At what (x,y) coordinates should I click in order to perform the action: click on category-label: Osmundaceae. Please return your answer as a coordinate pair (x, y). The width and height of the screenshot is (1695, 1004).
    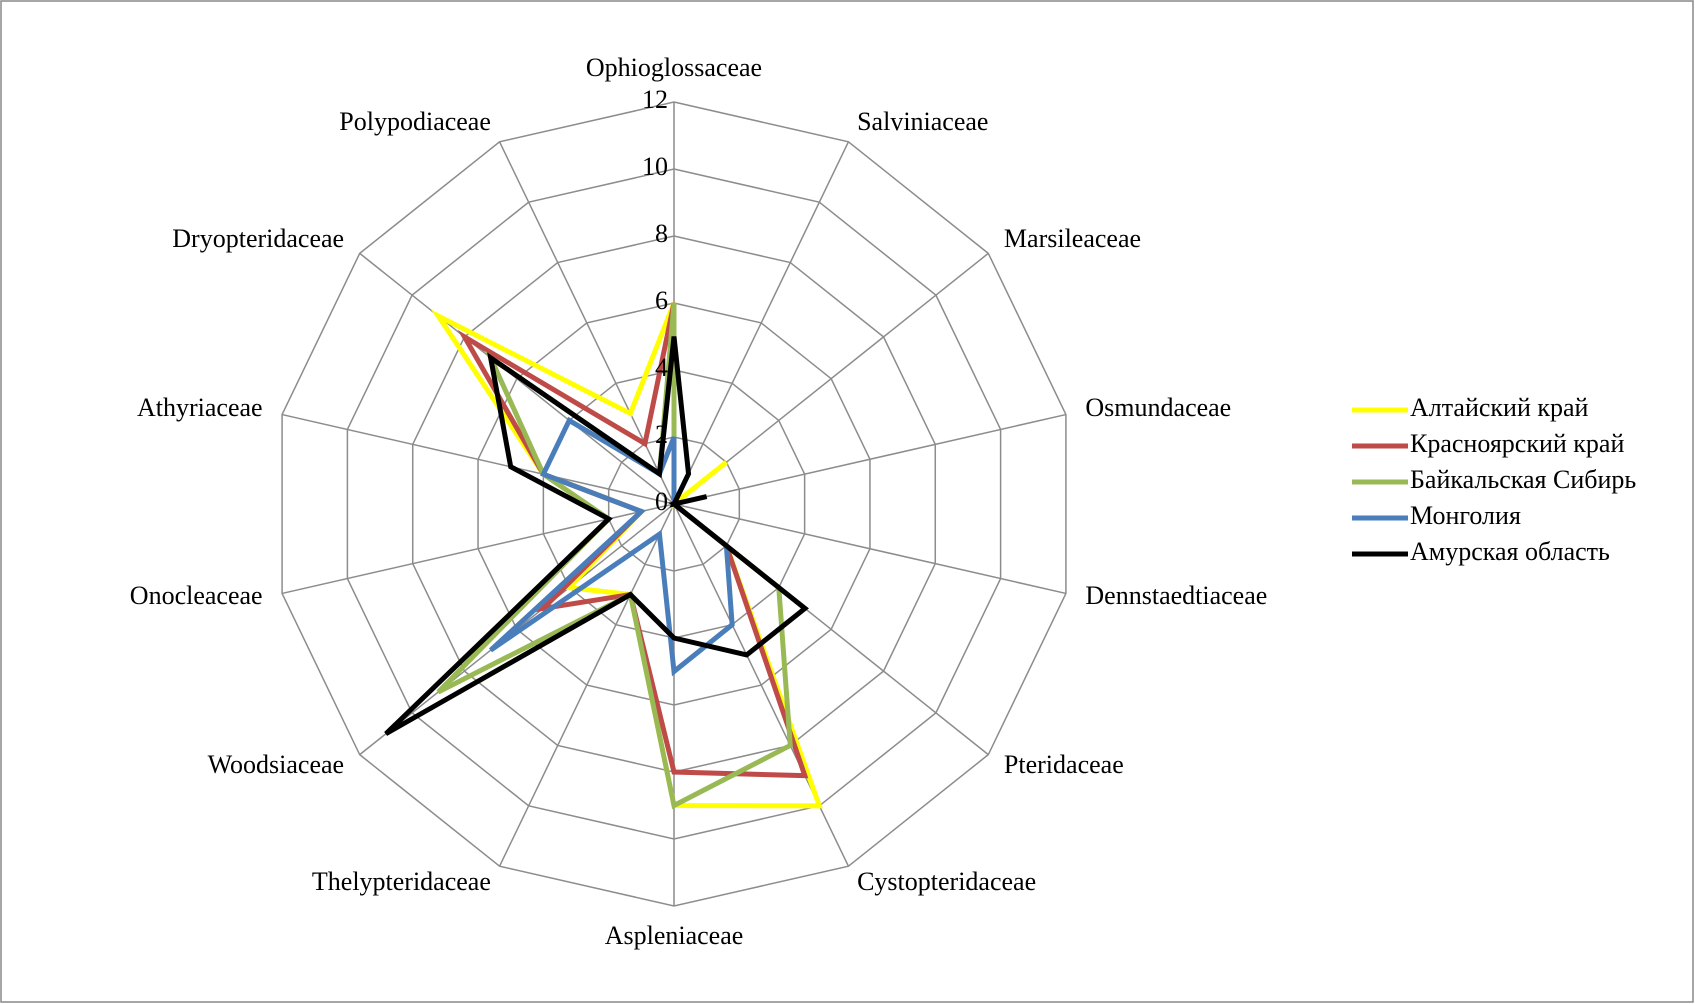
    Looking at the image, I should click on (1158, 407).